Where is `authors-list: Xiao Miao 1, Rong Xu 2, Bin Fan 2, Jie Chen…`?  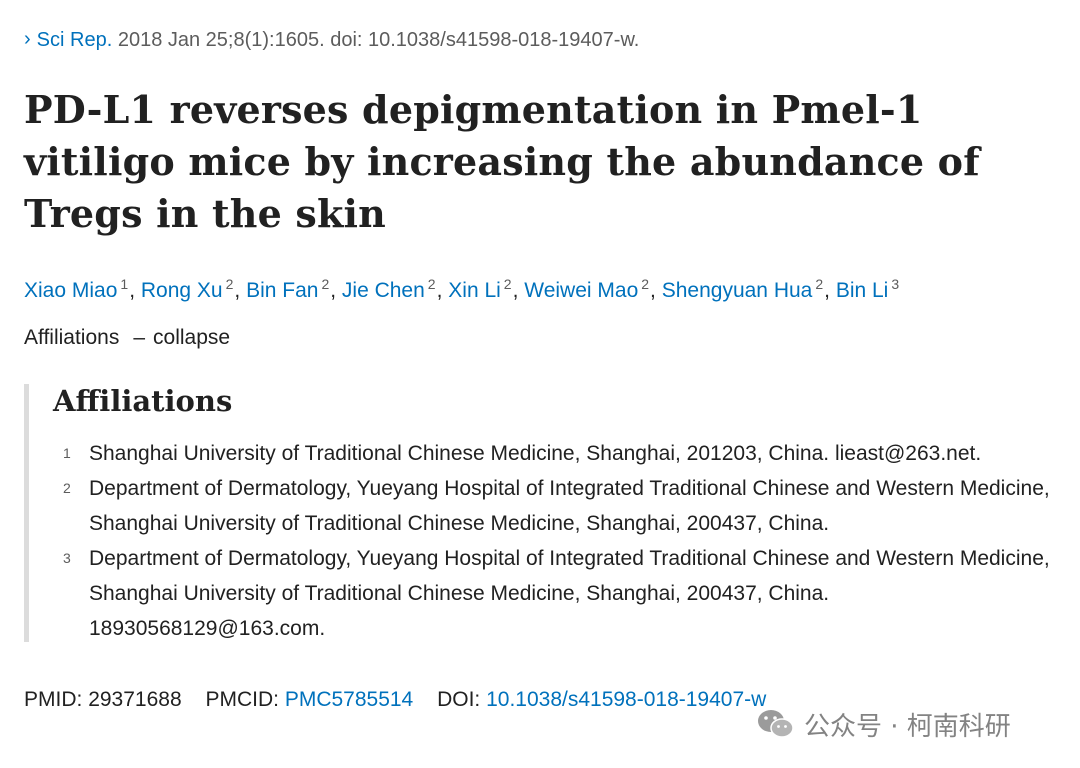 authors-list: Xiao Miao 1, Rong Xu 2, Bin Fan 2, Jie Chen… is located at coordinates (462, 287).